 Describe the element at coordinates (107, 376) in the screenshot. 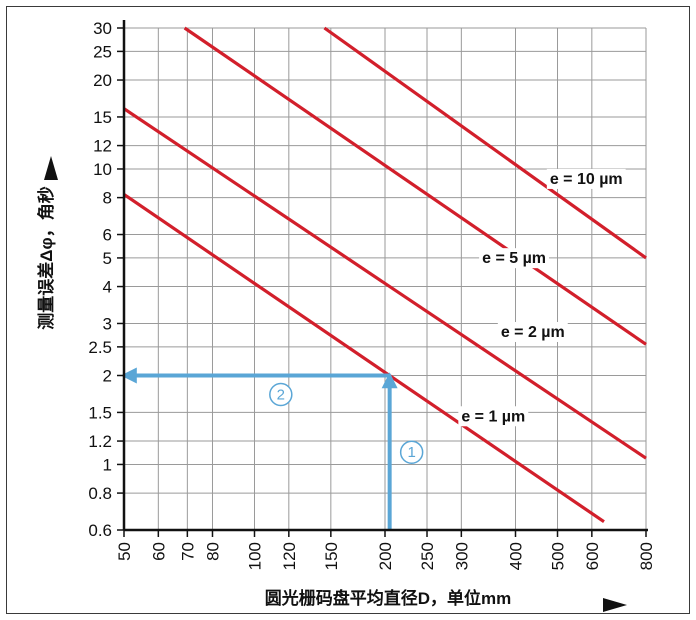

I see `y-tick-label: 2` at that location.